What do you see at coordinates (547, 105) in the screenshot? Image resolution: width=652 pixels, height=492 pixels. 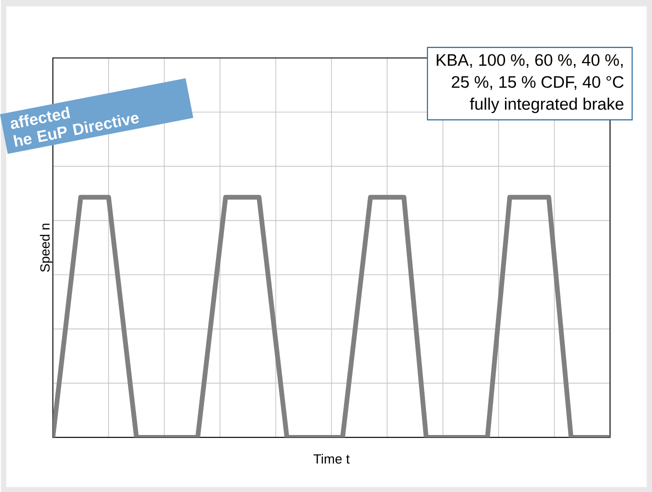 I see `text: fully integrated brake` at bounding box center [547, 105].